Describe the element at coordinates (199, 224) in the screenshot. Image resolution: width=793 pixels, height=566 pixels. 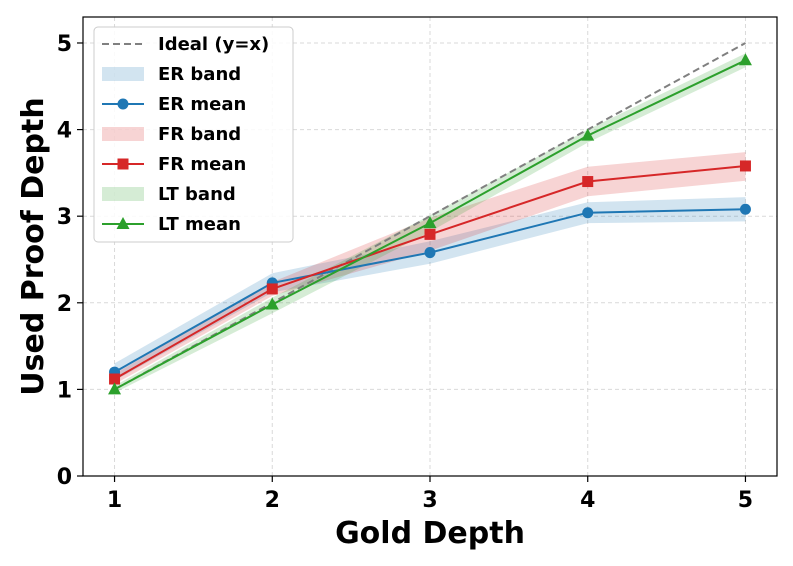
I see `legend-label: LT mean` at that location.